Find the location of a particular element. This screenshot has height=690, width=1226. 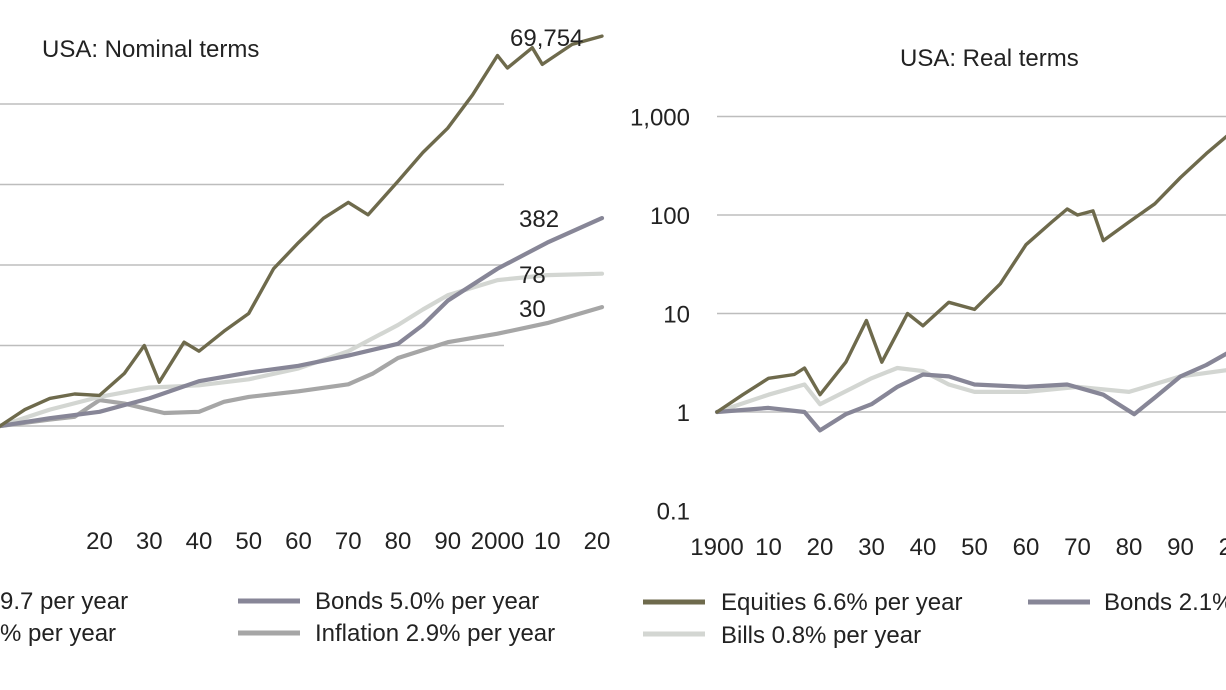

legend-item-real-bonds: Bonds 2.1% is located at coordinates (1127, 602).